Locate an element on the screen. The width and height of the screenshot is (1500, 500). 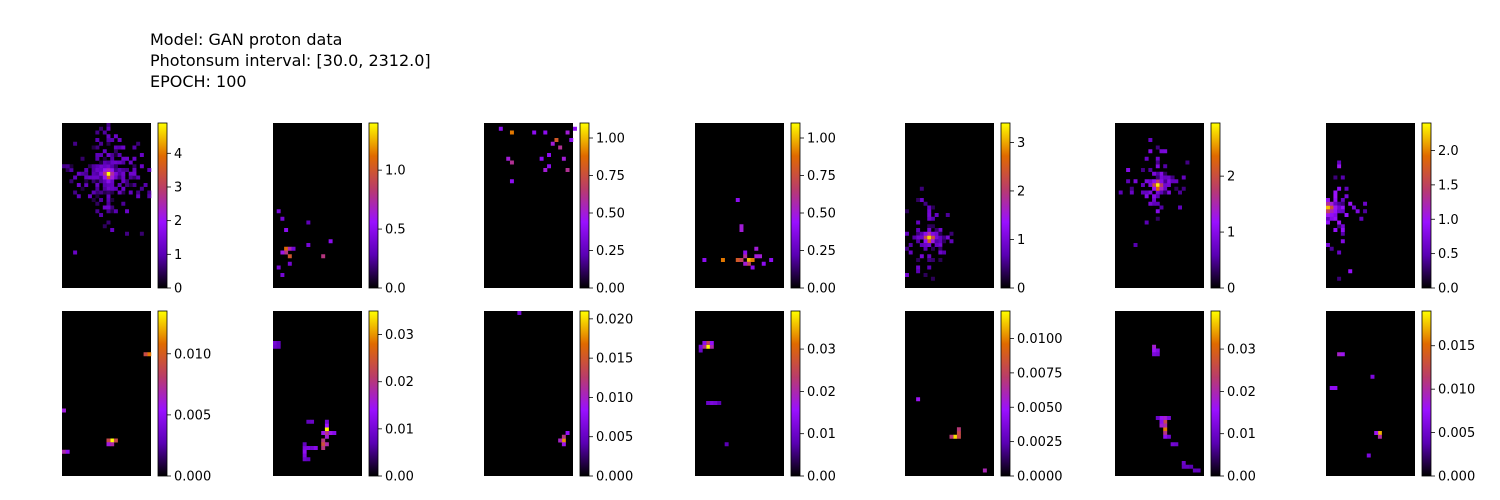
colorbar-tick-label: 0.50 is located at coordinates (610, 214).